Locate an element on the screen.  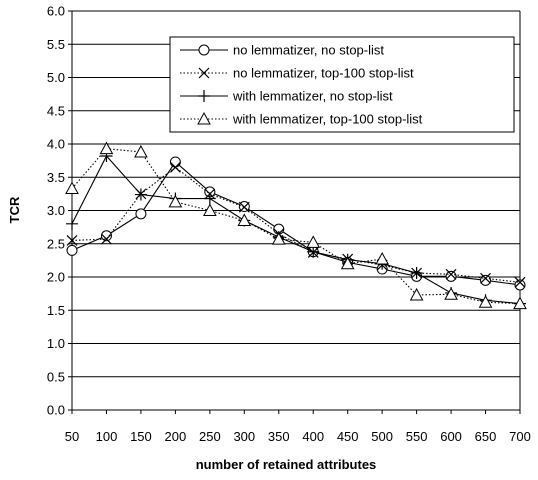
x-tick-label: 600 is located at coordinates (451, 436).